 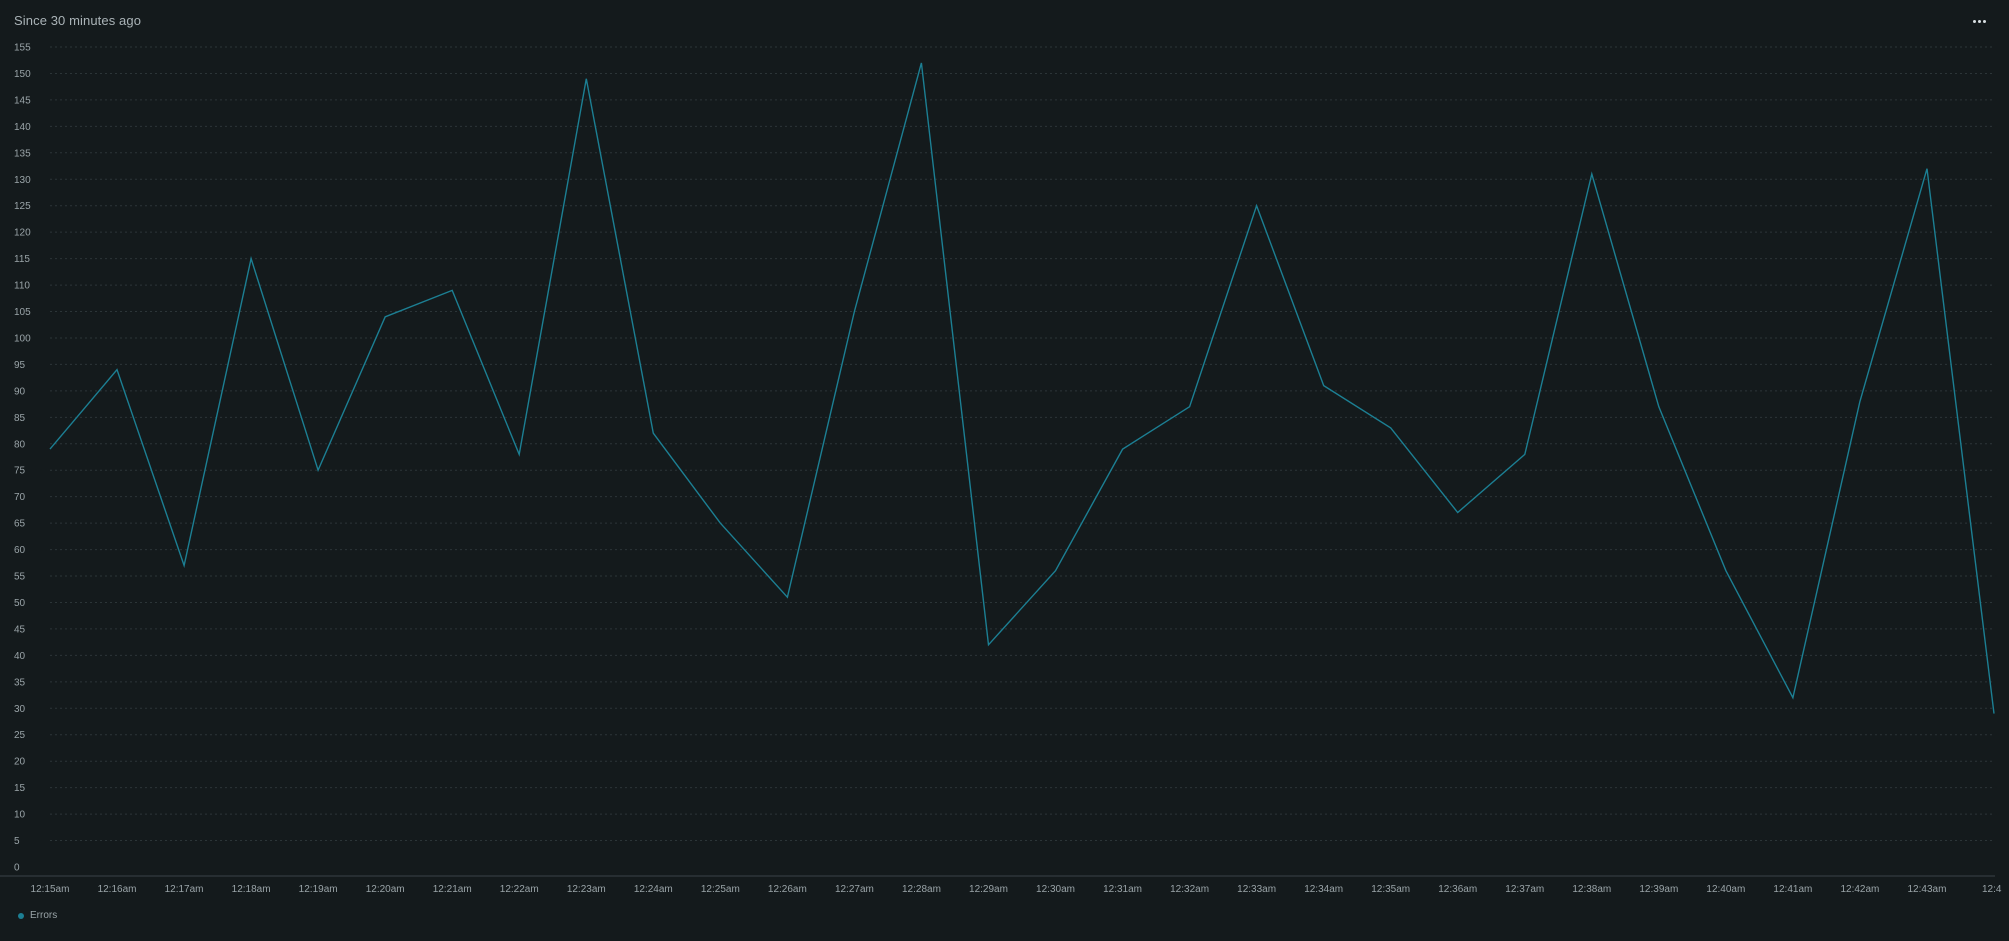 I want to click on y-tick-label: 100, so click(x=22, y=338).